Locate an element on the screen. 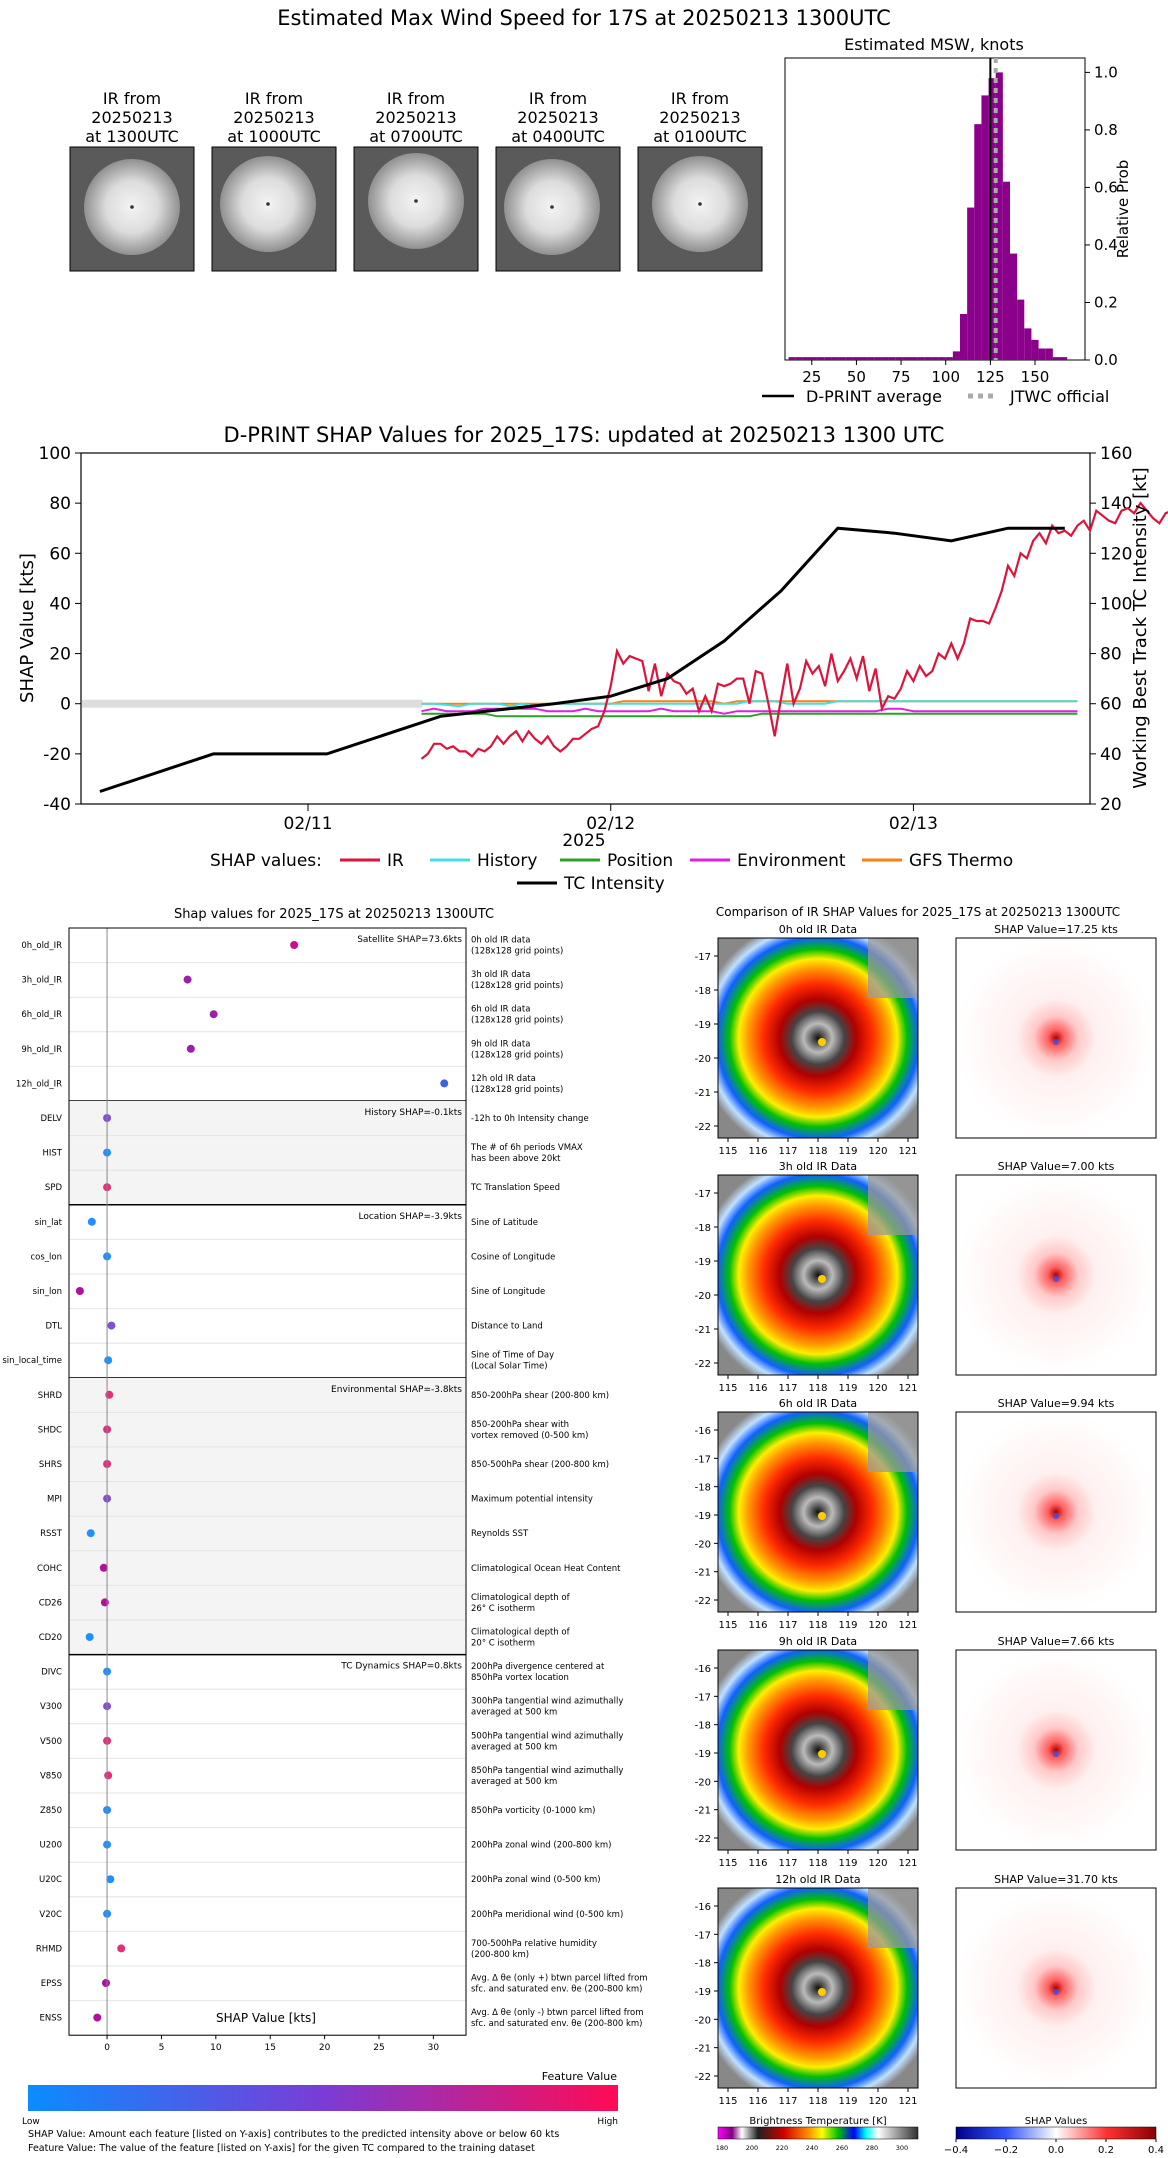 Image resolution: width=1168 pixels, height=2158 pixels. ts-ytick-label: 60 is located at coordinates (60, 554).